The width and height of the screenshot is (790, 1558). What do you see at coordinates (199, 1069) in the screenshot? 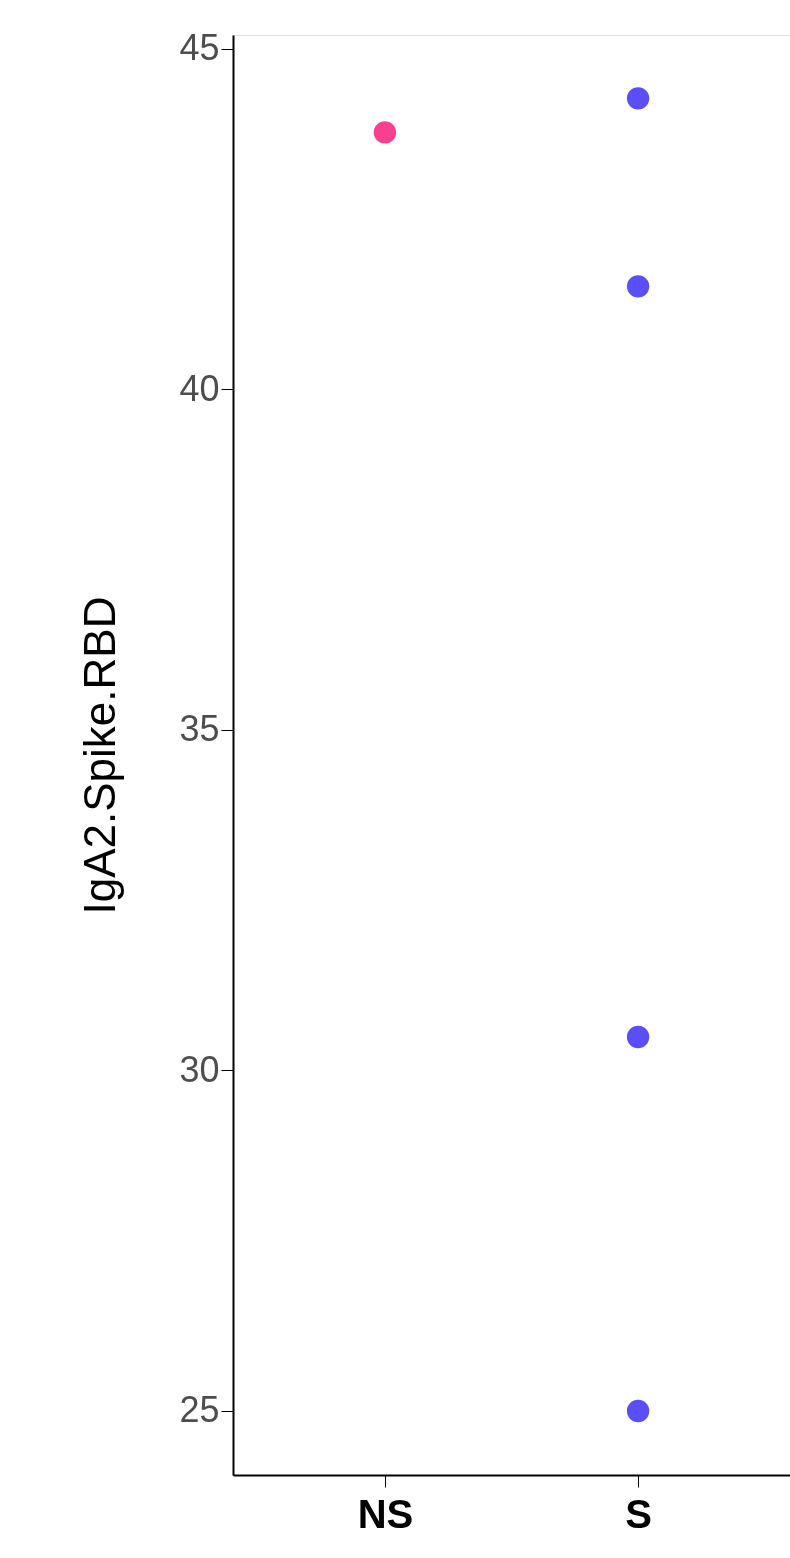
I see `y-tick-label: 30` at bounding box center [199, 1069].